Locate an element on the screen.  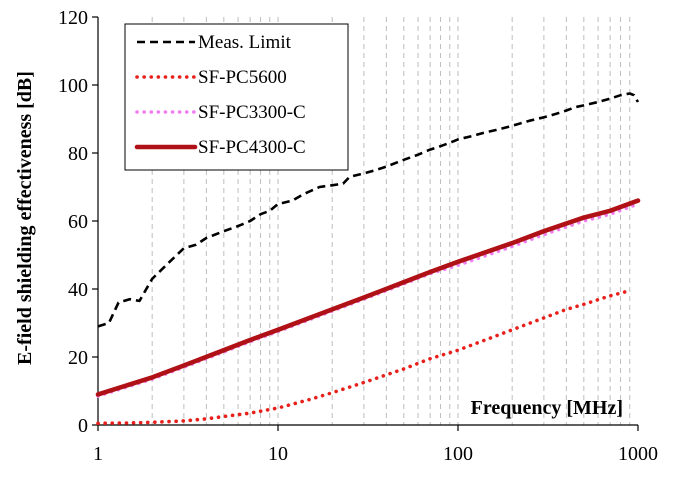
legend-label: Meas. Limit is located at coordinates (245, 42).